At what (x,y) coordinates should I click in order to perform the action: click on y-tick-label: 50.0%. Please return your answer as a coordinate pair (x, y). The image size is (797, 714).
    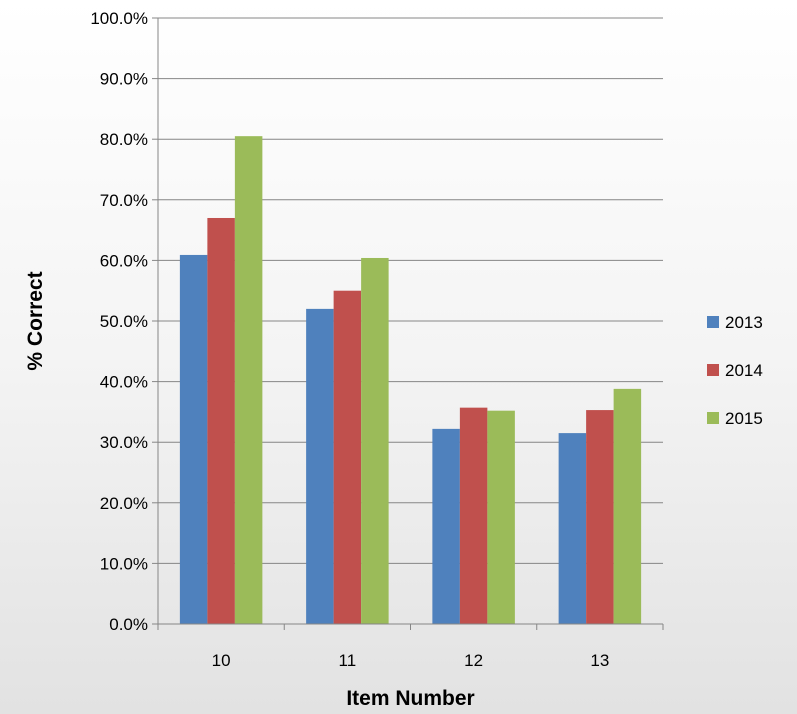
    Looking at the image, I should click on (124, 321).